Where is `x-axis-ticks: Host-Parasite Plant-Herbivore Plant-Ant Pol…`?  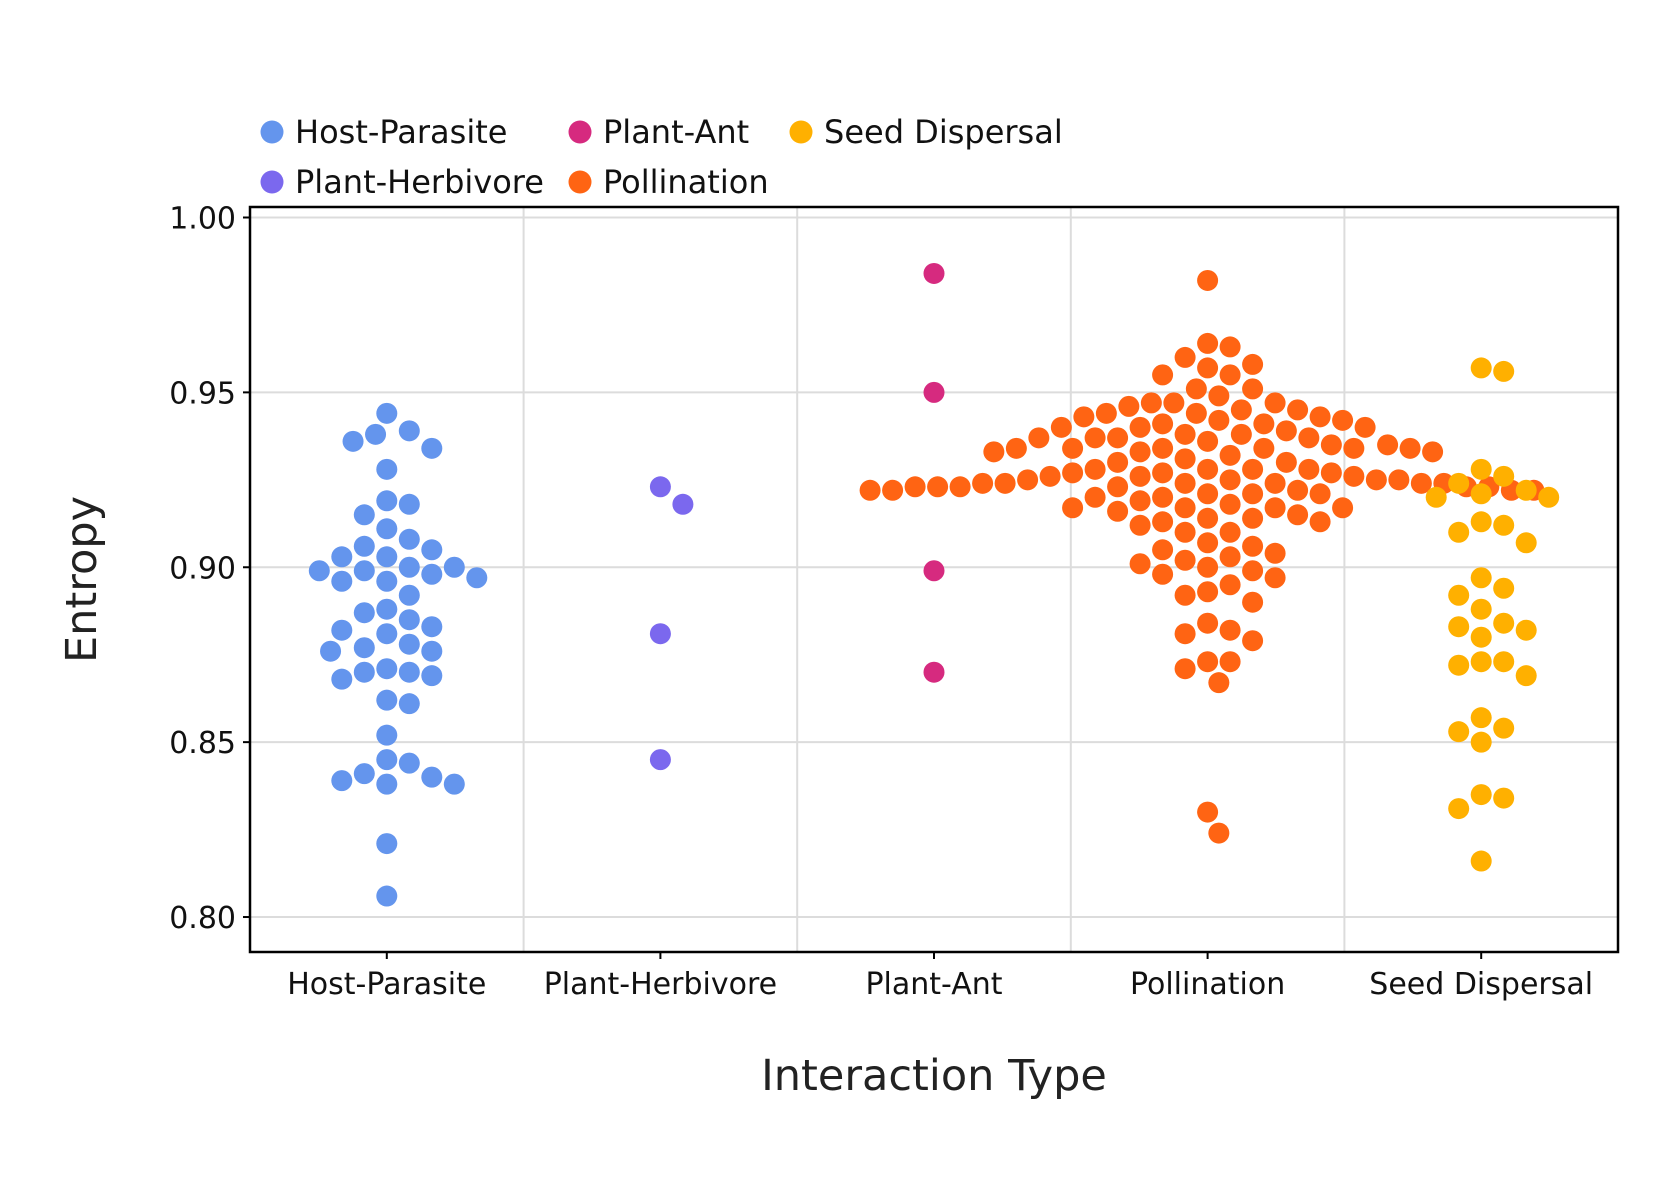 x-axis-ticks: Host-Parasite Plant-Herbivore Plant-Ant Pol… is located at coordinates (940, 977).